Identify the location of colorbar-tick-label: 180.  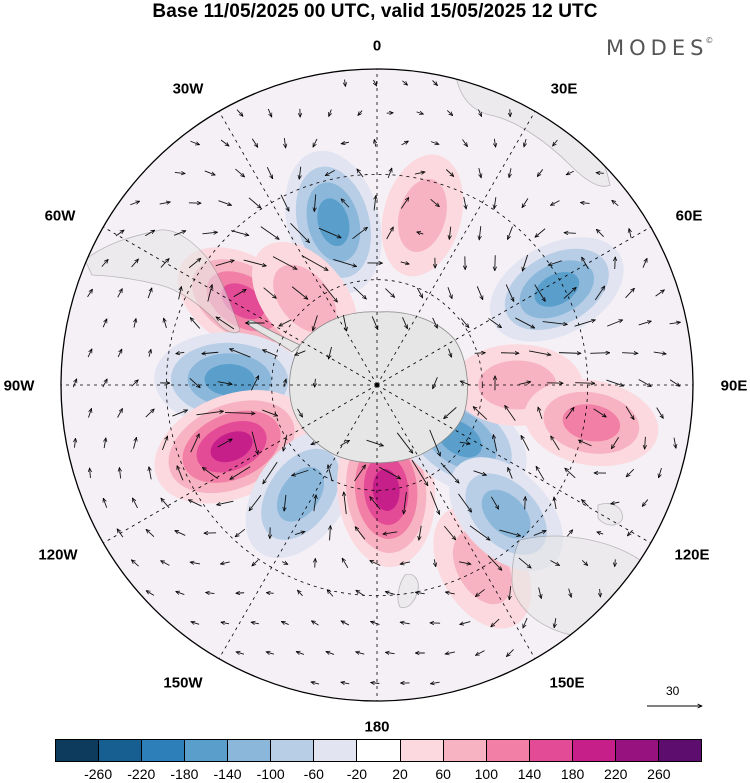
(572, 774).